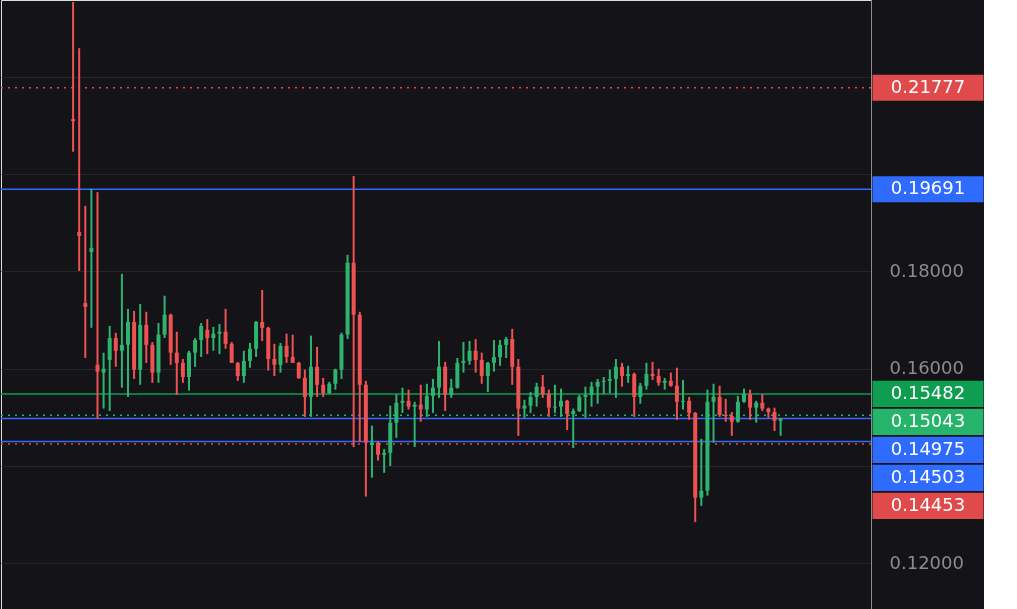 The height and width of the screenshot is (609, 1017). What do you see at coordinates (928, 476) in the screenshot?
I see `ref-line-label: 0.14503` at bounding box center [928, 476].